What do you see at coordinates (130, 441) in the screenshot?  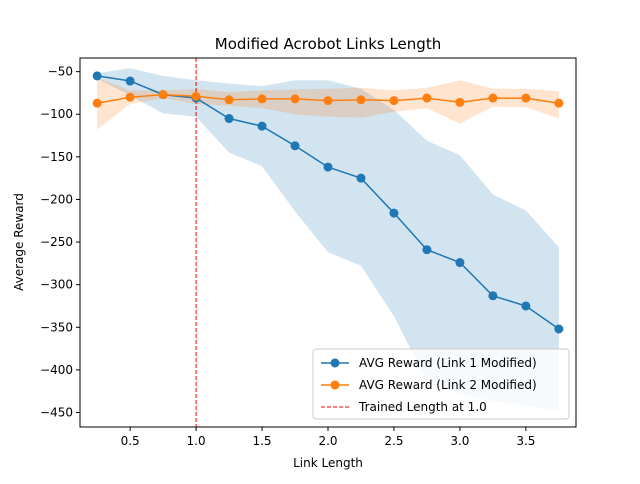 I see `x-tick-label: 0.5` at bounding box center [130, 441].